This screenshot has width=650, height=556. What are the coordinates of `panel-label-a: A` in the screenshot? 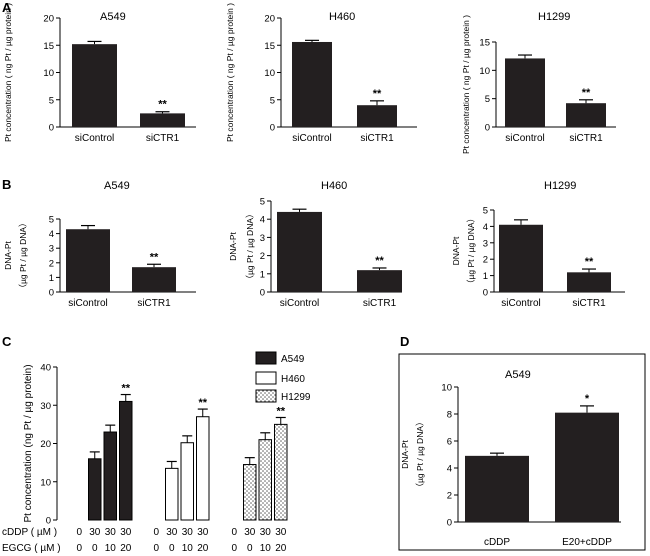 It's located at (7, 7).